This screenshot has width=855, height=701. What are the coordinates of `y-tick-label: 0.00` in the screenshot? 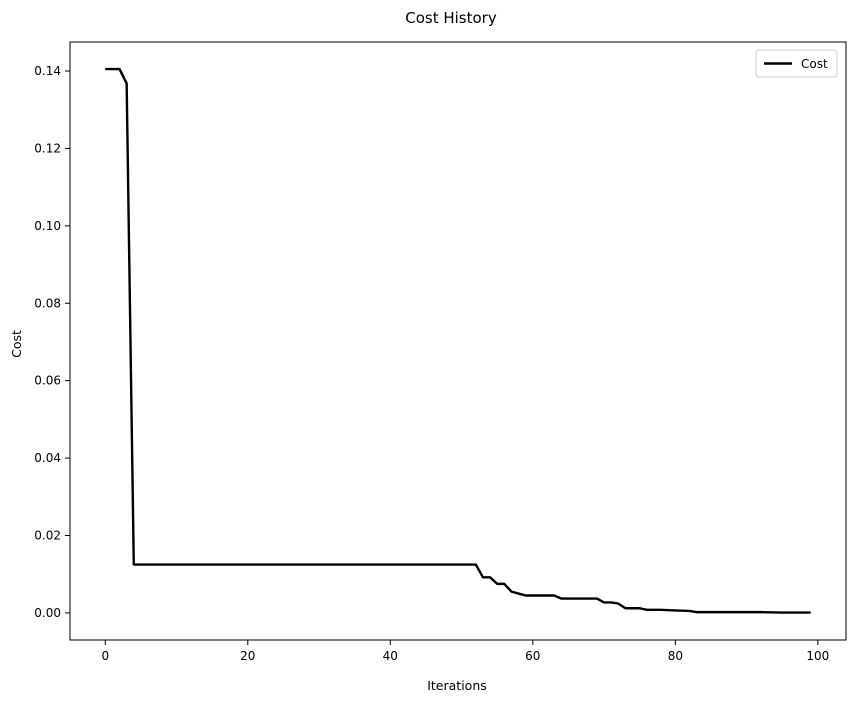 It's located at (47, 613).